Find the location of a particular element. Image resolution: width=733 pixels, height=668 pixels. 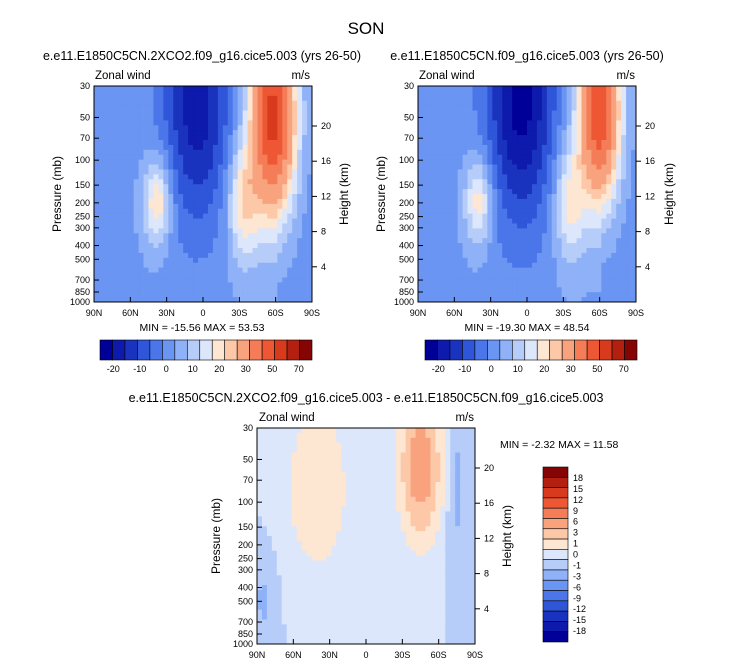

colorbar-swatch is located at coordinates (456, 350).